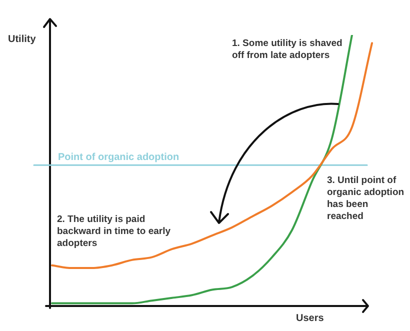 This screenshot has height=331, width=410. I want to click on y-axis-title: Utility, so click(22, 39).